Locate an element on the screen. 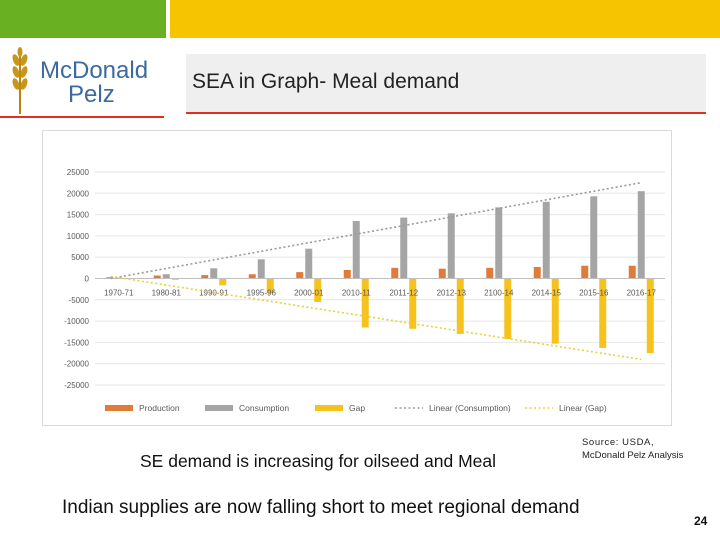 This screenshot has height=540, width=720. x-tick-label: 2010-11 is located at coordinates (356, 293).